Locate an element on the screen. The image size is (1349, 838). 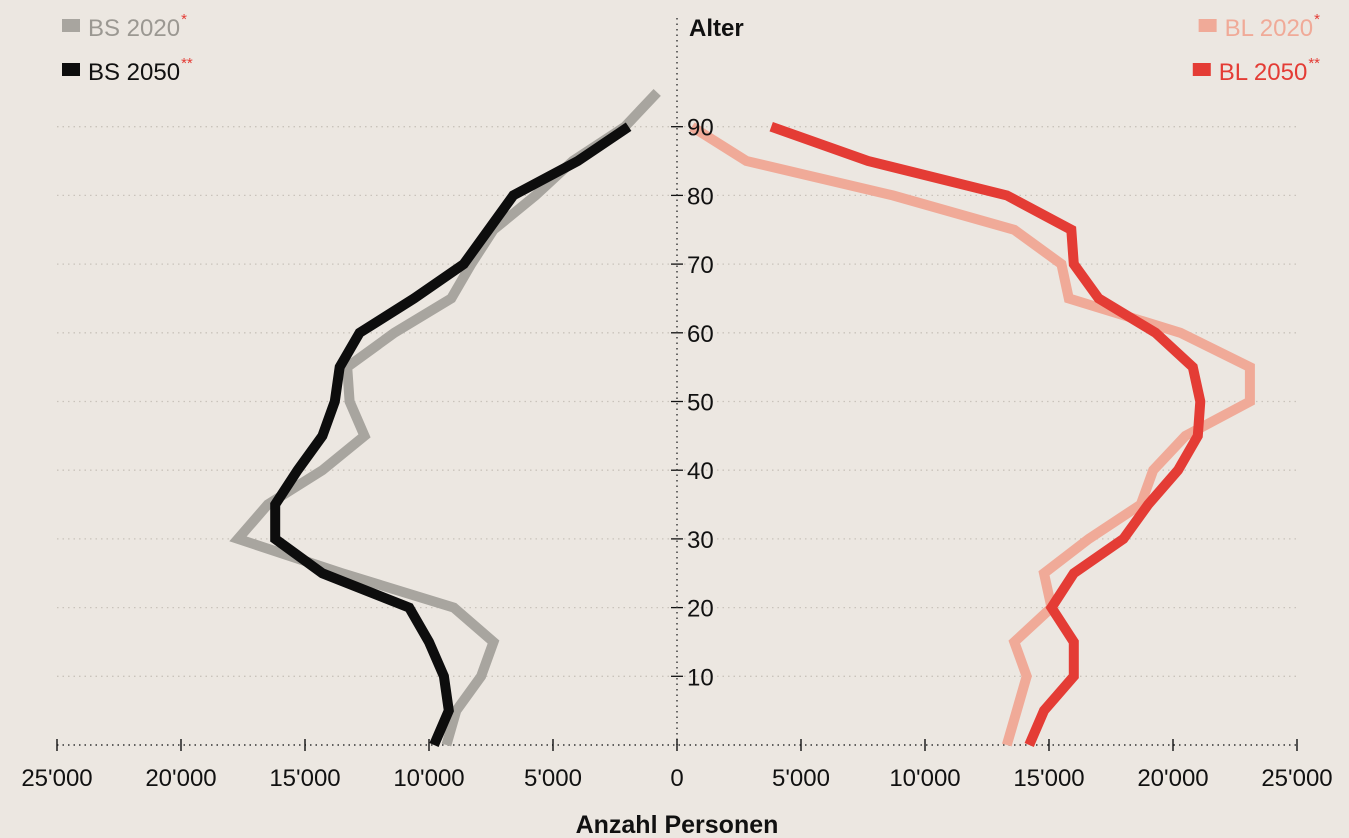
y-axis-title: Alter is located at coordinates (716, 28).